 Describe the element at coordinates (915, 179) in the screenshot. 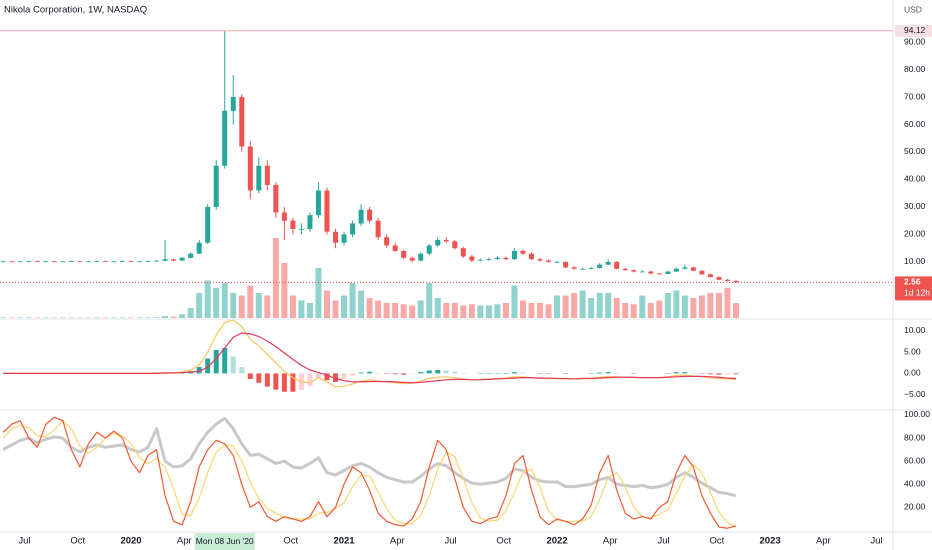

I see `y-tick-label: 40.00` at that location.